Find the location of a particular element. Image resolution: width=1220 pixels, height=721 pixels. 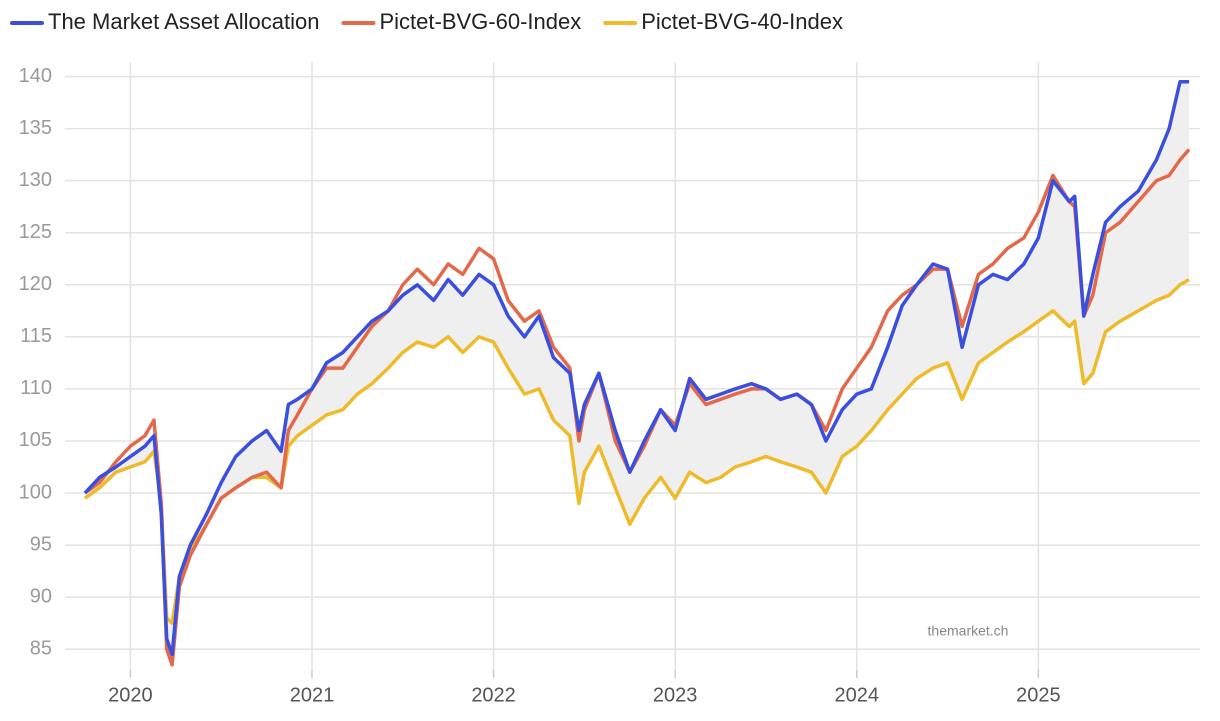

y-tick-label: 130 is located at coordinates (35, 180).